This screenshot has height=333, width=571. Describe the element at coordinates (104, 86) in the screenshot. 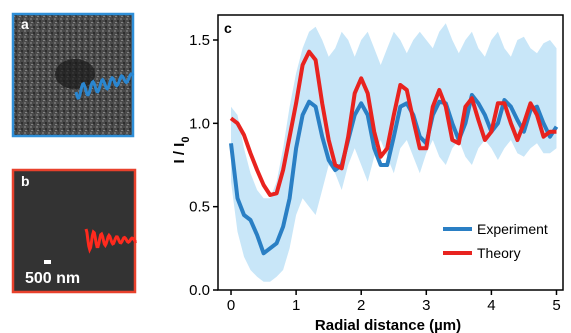

I see `panel-a-intensity-trace` at that location.